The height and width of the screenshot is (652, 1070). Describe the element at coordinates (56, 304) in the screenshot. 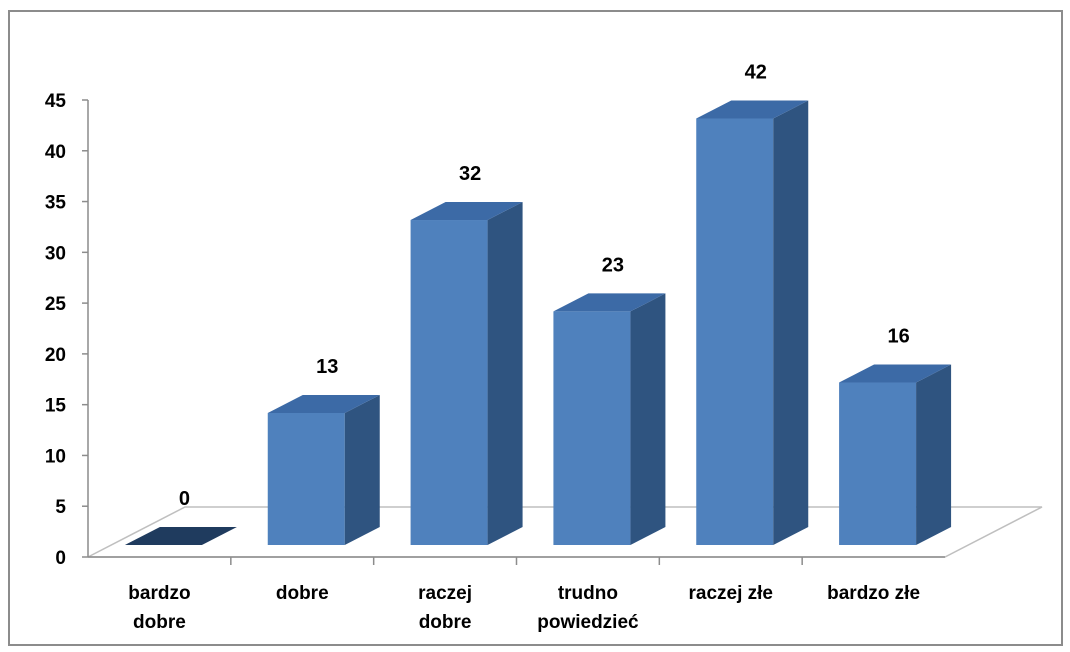

I see `y-tick-label: 25` at that location.